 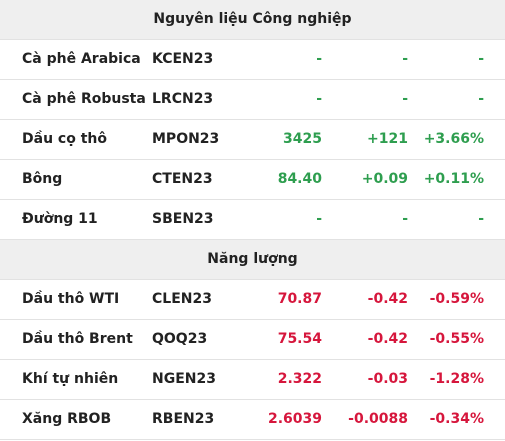 I want to click on contract-code: RBEN23, so click(x=183, y=419).